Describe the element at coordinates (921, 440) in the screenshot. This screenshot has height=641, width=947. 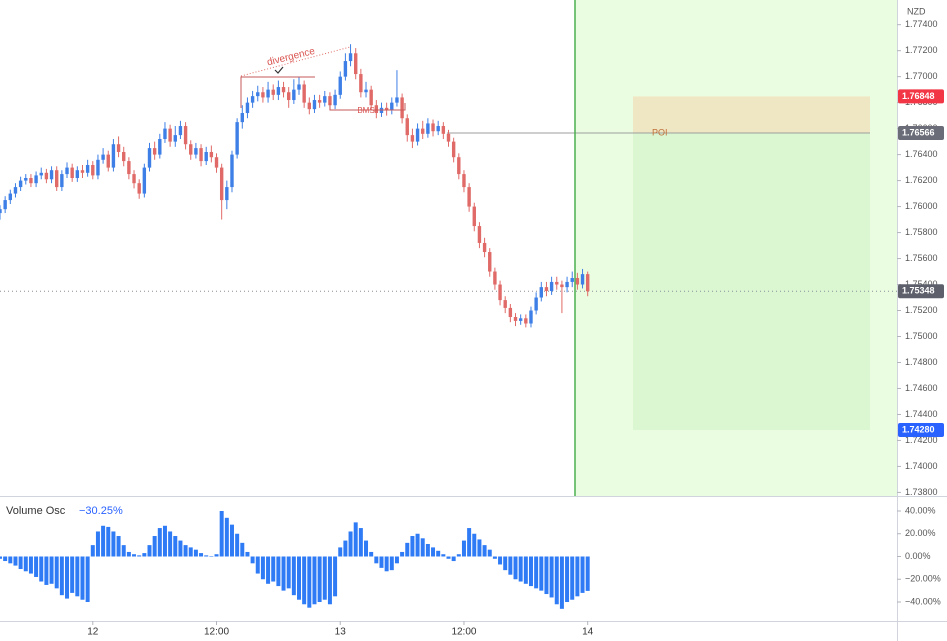
I see `y-tick-label: 1.74200` at that location.